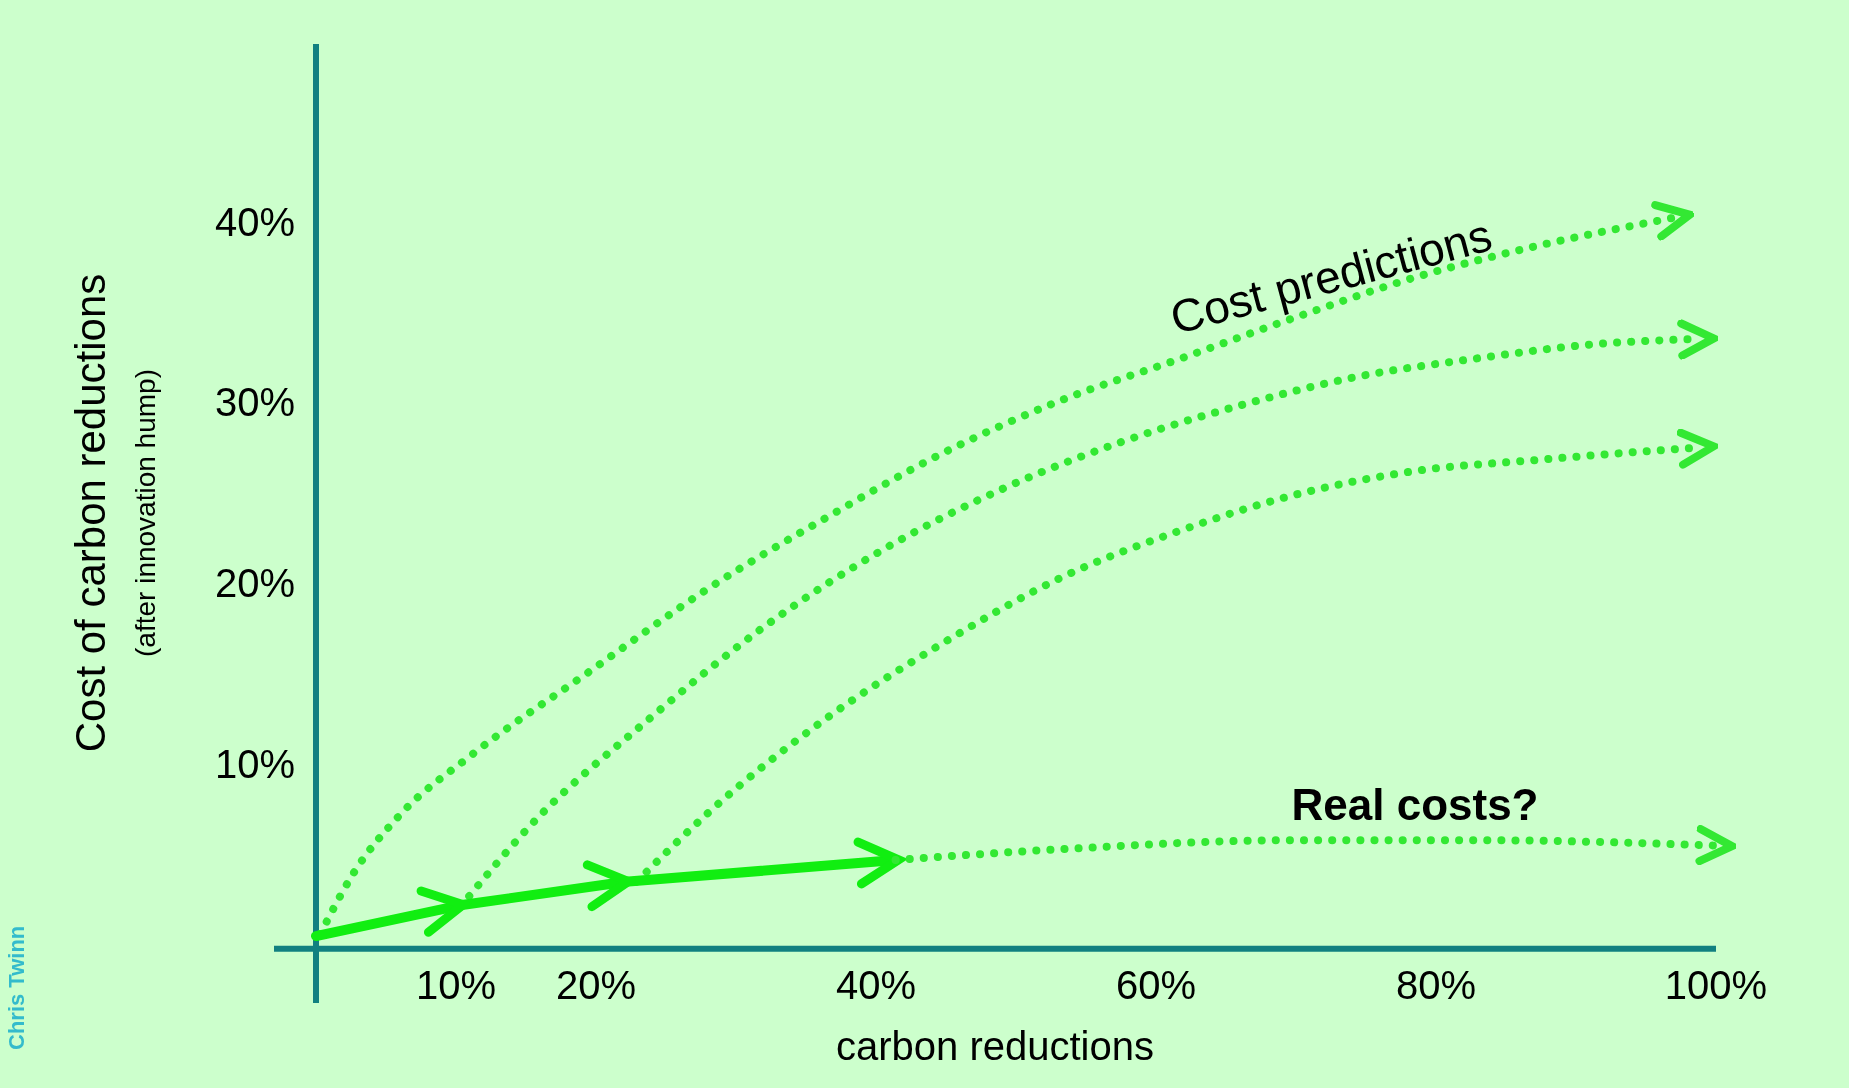  Describe the element at coordinates (1716, 984) in the screenshot. I see `x-tick-label: 100%` at that location.